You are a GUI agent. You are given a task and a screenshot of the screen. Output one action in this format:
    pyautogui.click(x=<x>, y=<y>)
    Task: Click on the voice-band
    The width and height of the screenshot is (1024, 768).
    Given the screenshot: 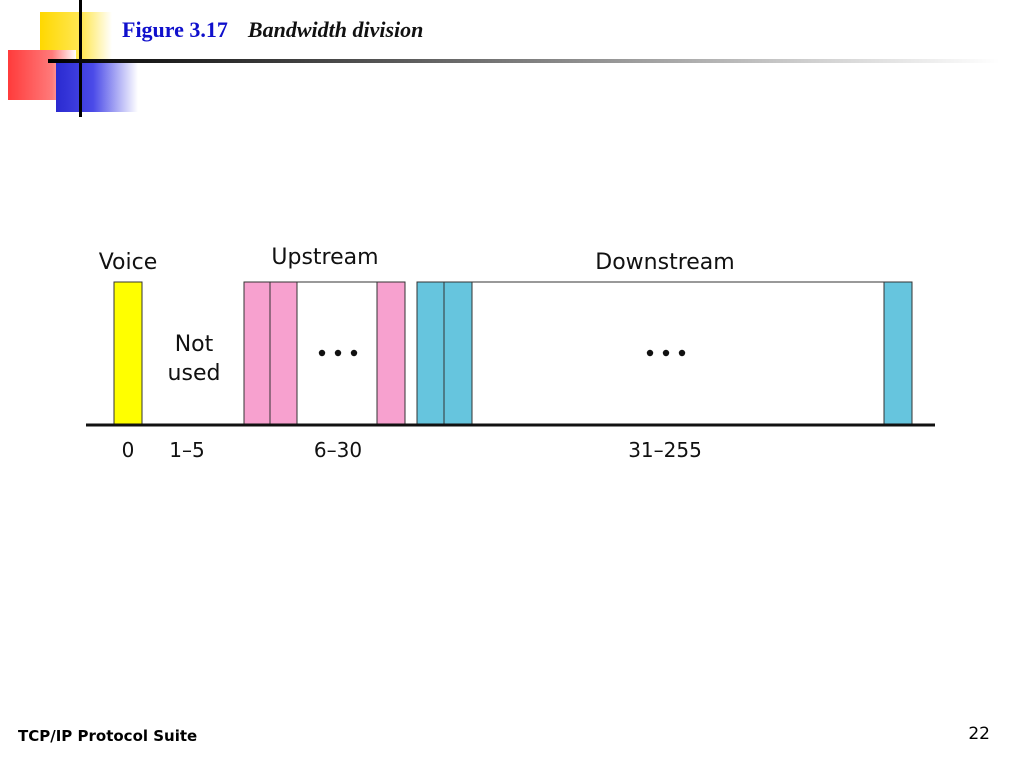 What is the action you would take?
    pyautogui.click(x=128, y=353)
    